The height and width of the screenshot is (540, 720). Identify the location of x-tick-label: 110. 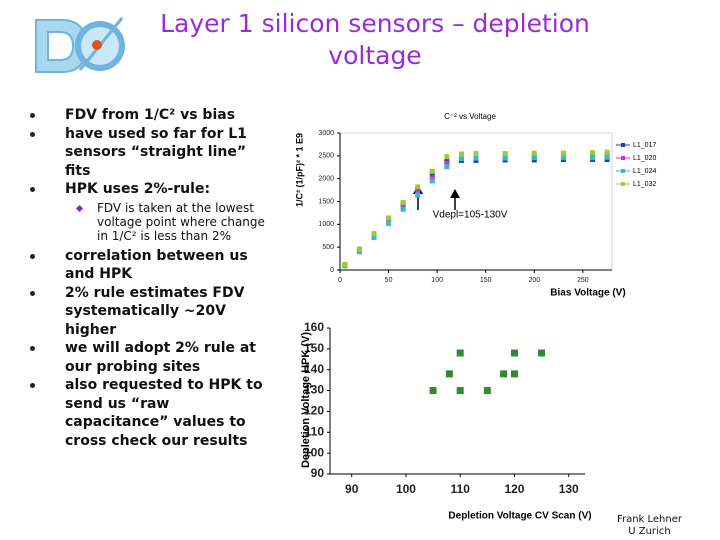
(461, 489).